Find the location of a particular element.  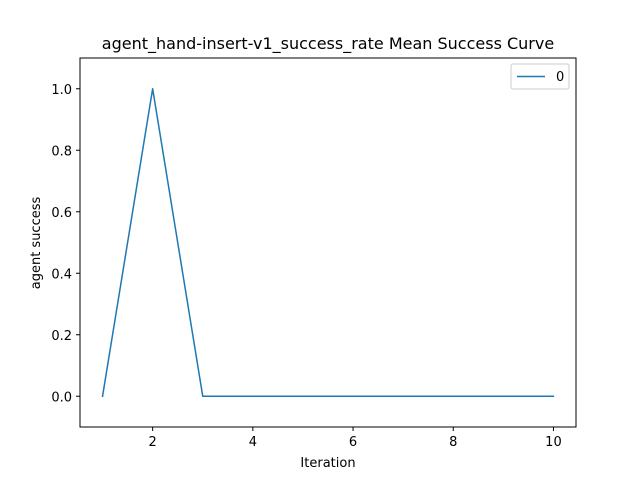

x-axis-label: Iteration is located at coordinates (327, 463).